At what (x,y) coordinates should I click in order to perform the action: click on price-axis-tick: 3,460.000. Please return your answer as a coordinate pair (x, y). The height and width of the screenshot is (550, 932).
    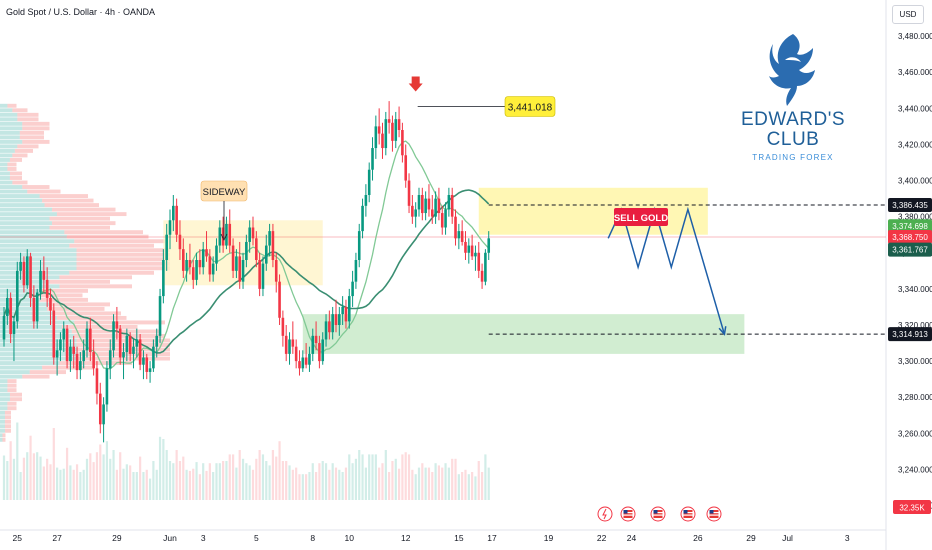
    Looking at the image, I should click on (915, 72).